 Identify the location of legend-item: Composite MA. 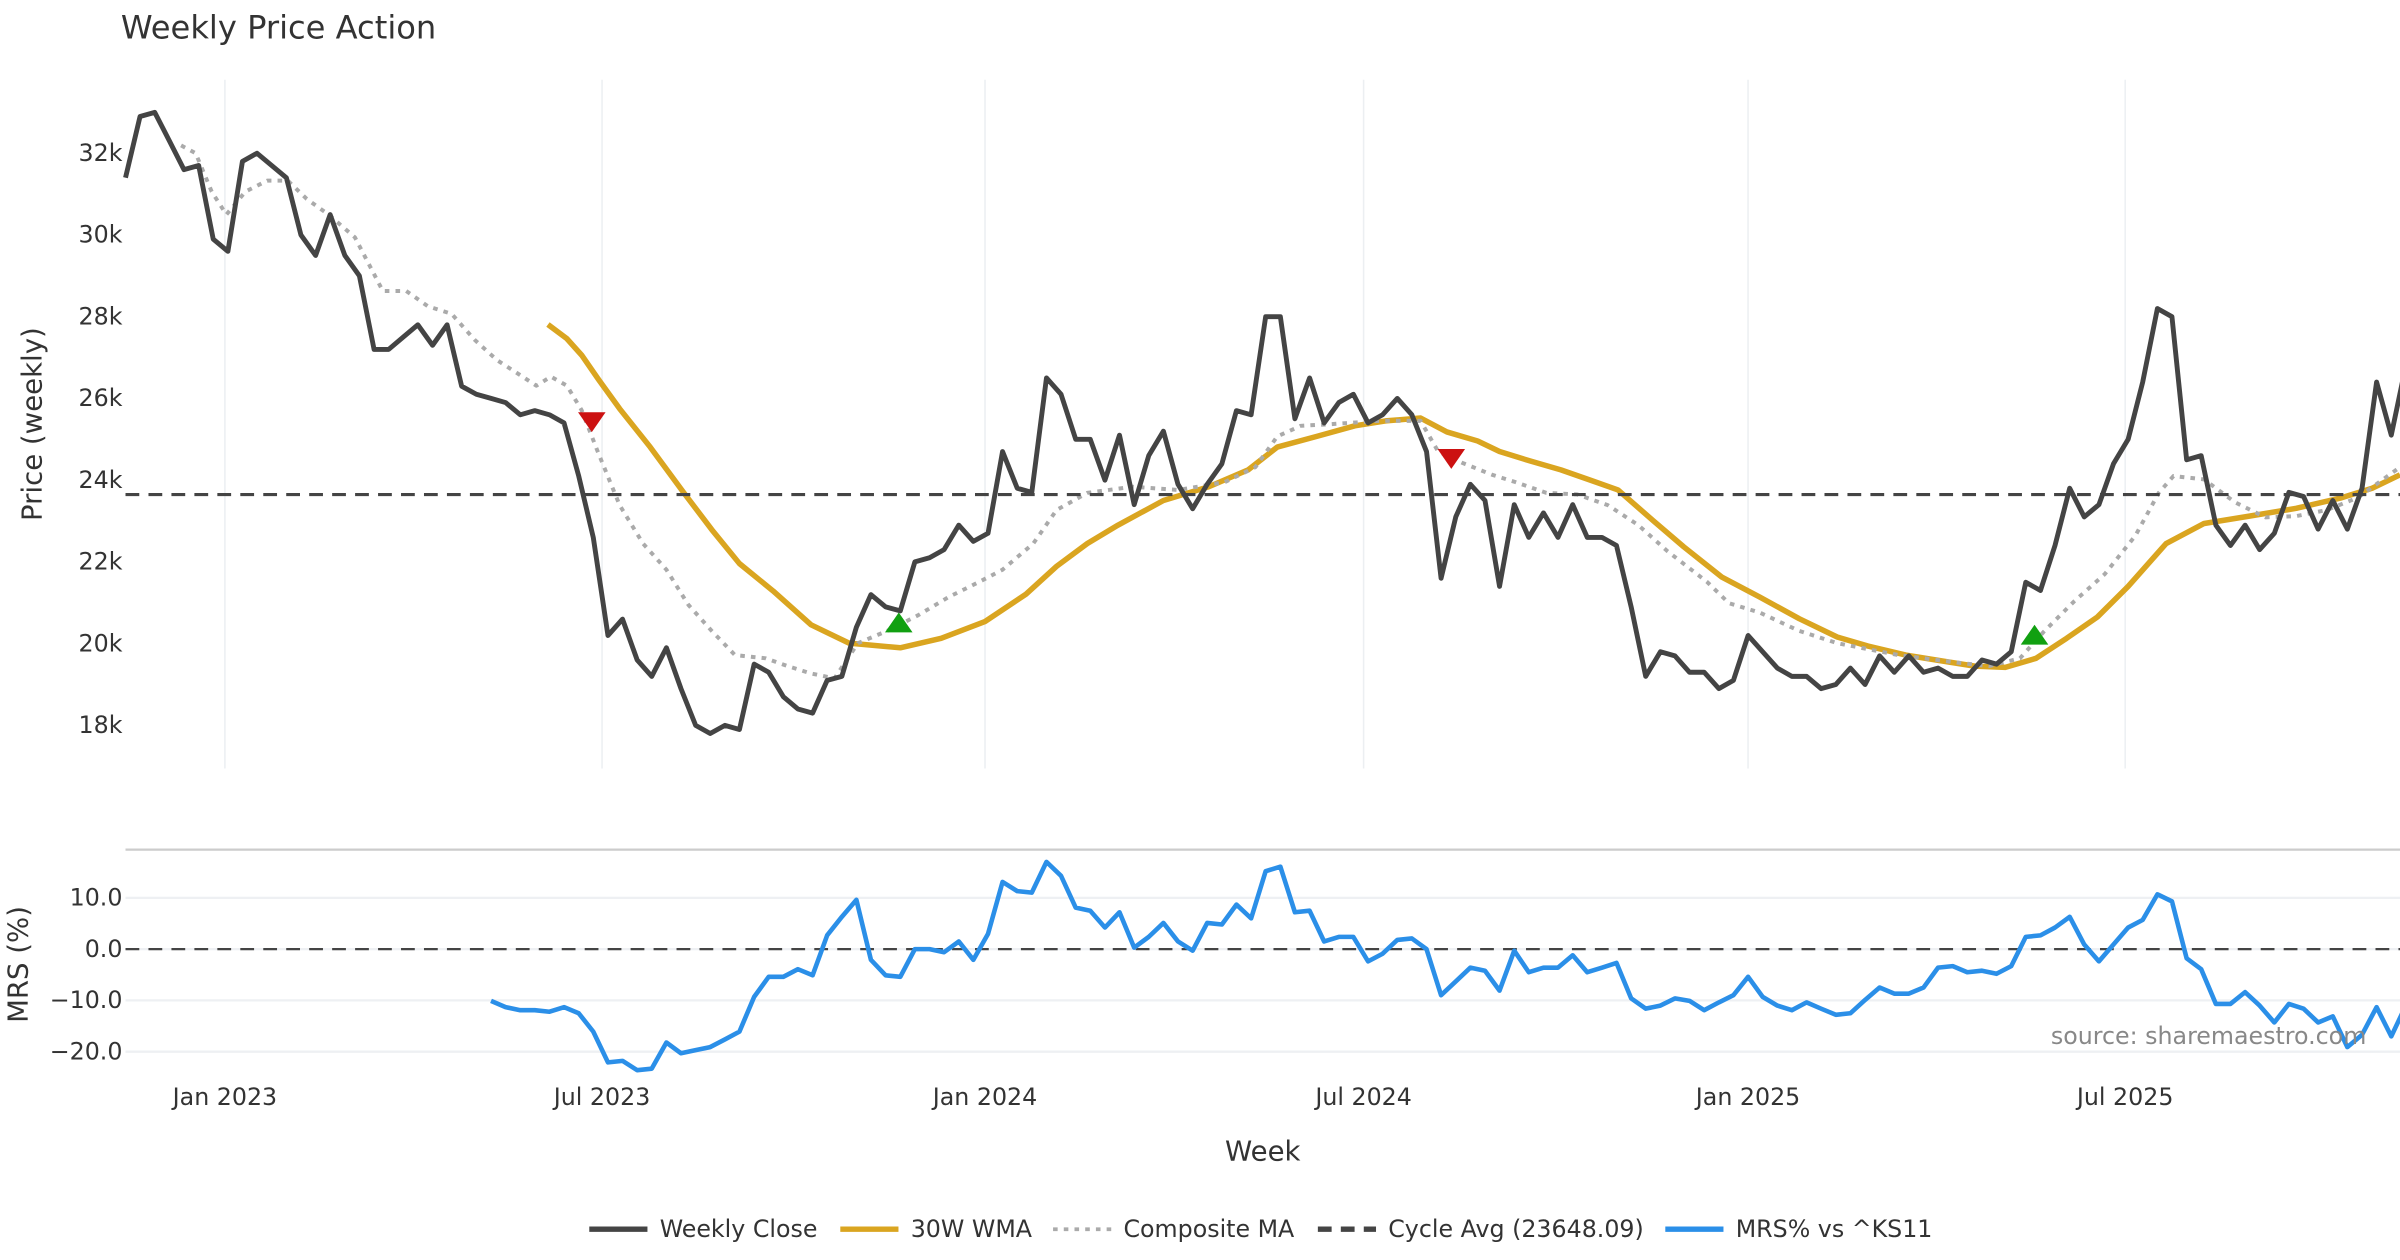
(1174, 1229).